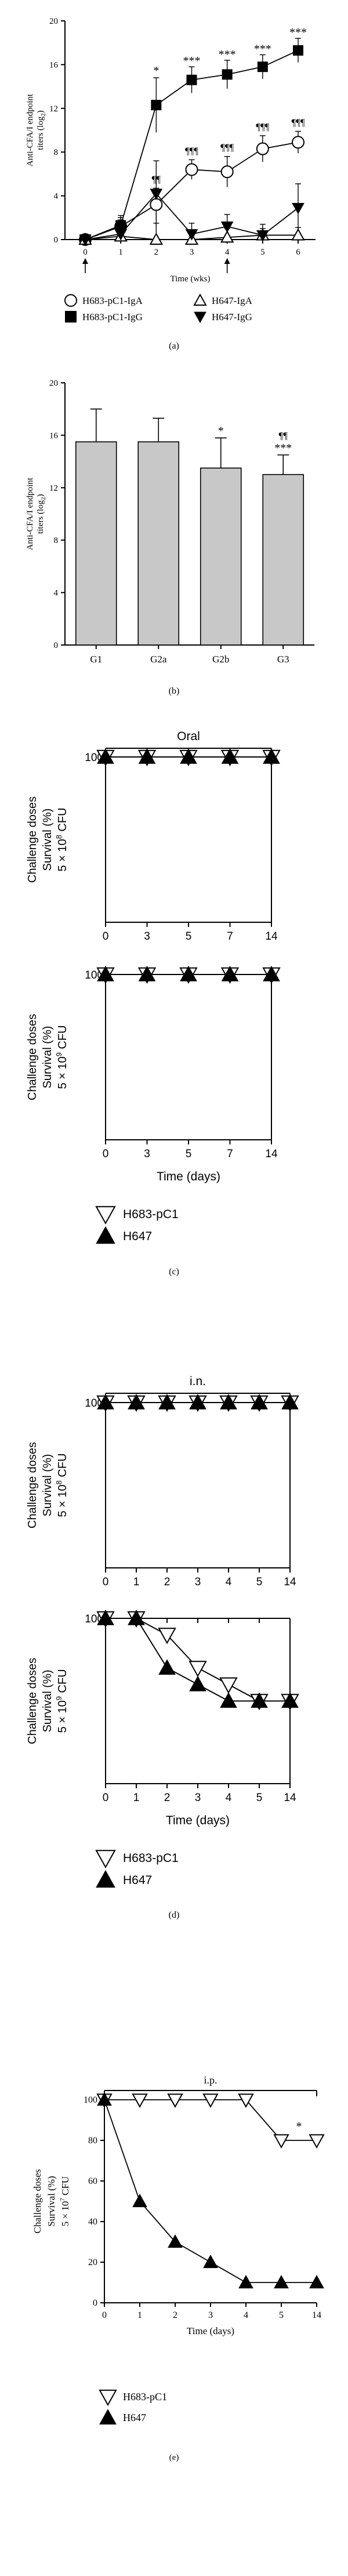 This screenshot has width=348, height=2576. I want to click on panel-b: 0 4 8 12 16 20 G1 G2a G2b G3 * ¶¶*** (b), so click(181, 538).